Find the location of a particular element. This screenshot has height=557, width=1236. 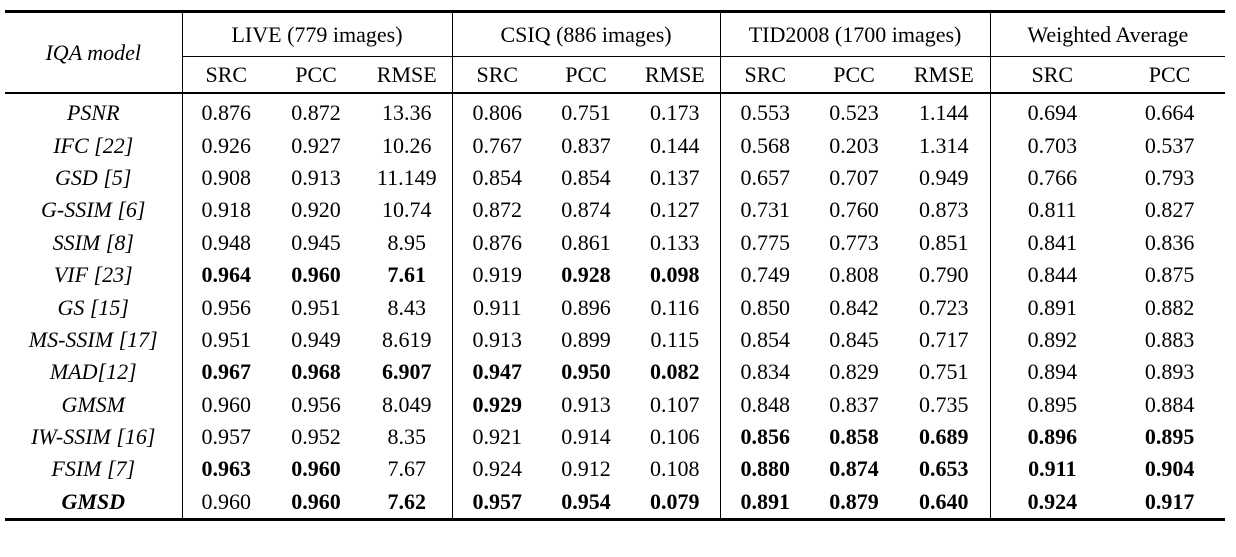

value-cell: 0.896 is located at coordinates (1052, 437).